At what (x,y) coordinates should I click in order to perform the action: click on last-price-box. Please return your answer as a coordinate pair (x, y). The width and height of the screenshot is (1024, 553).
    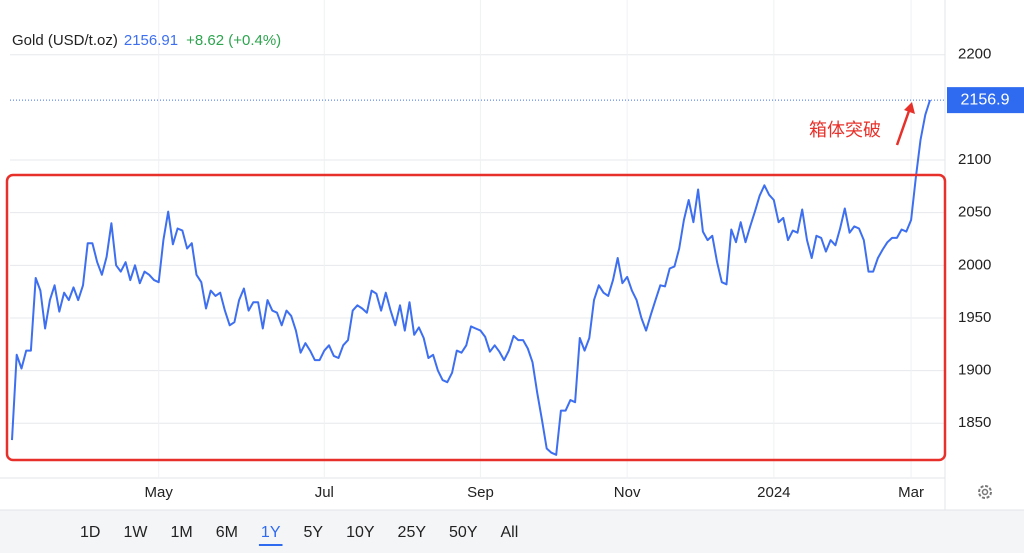
    Looking at the image, I should click on (985, 100).